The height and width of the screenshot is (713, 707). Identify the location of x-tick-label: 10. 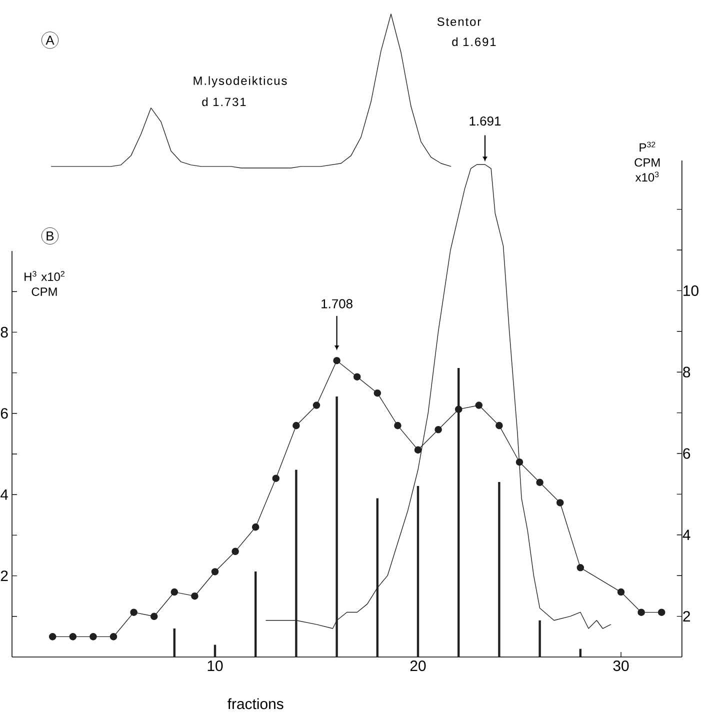
(215, 666).